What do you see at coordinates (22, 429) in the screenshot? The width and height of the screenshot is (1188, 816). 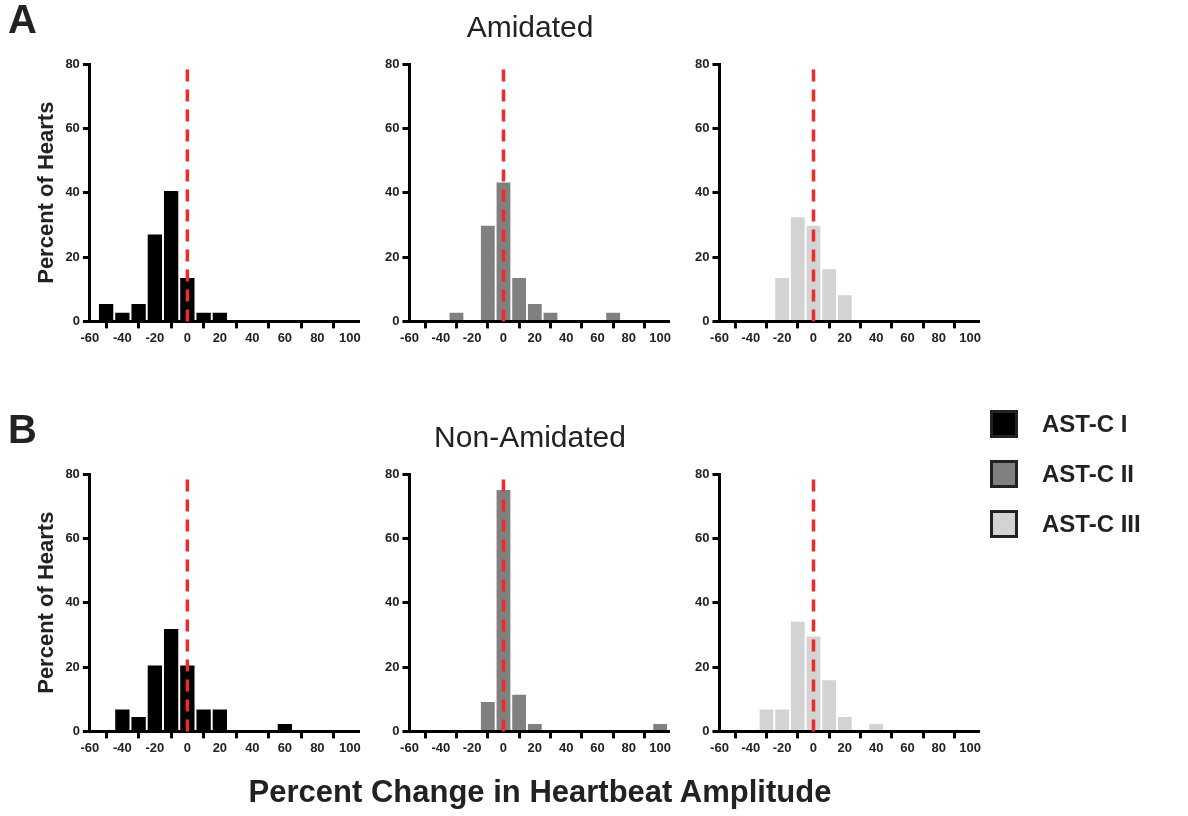 I see `text: B` at bounding box center [22, 429].